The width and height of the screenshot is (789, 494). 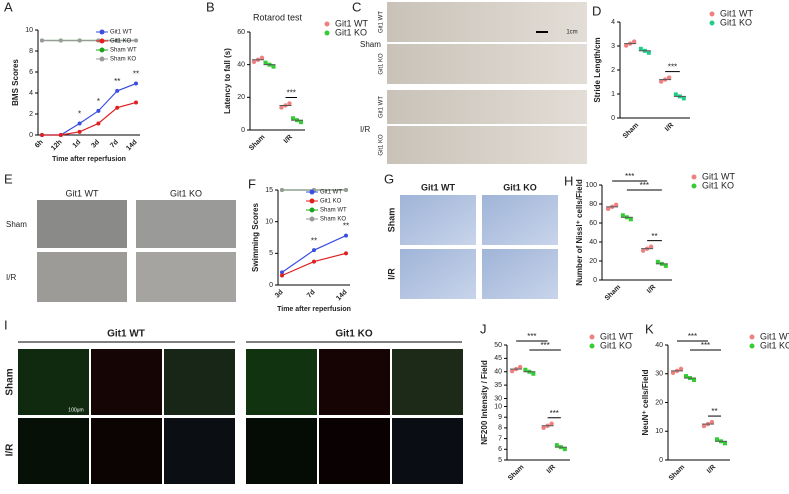 I want to click on y-tick-label: 100, so click(x=591, y=185).